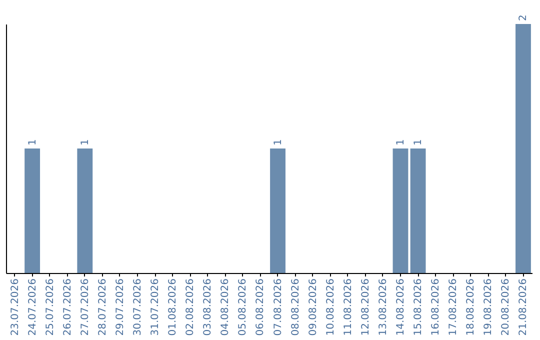 Image resolution: width=540 pixels, height=340 pixels. I want to click on x-tick-label: 04.08.2026, so click(226, 307).